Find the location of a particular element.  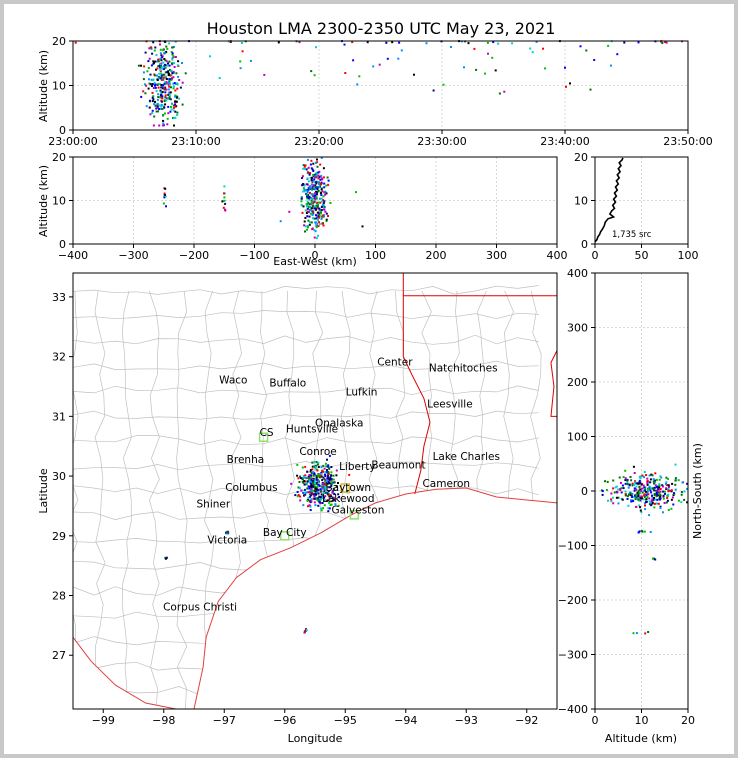

altitude-tick-label: 10 is located at coordinates (59, 86).